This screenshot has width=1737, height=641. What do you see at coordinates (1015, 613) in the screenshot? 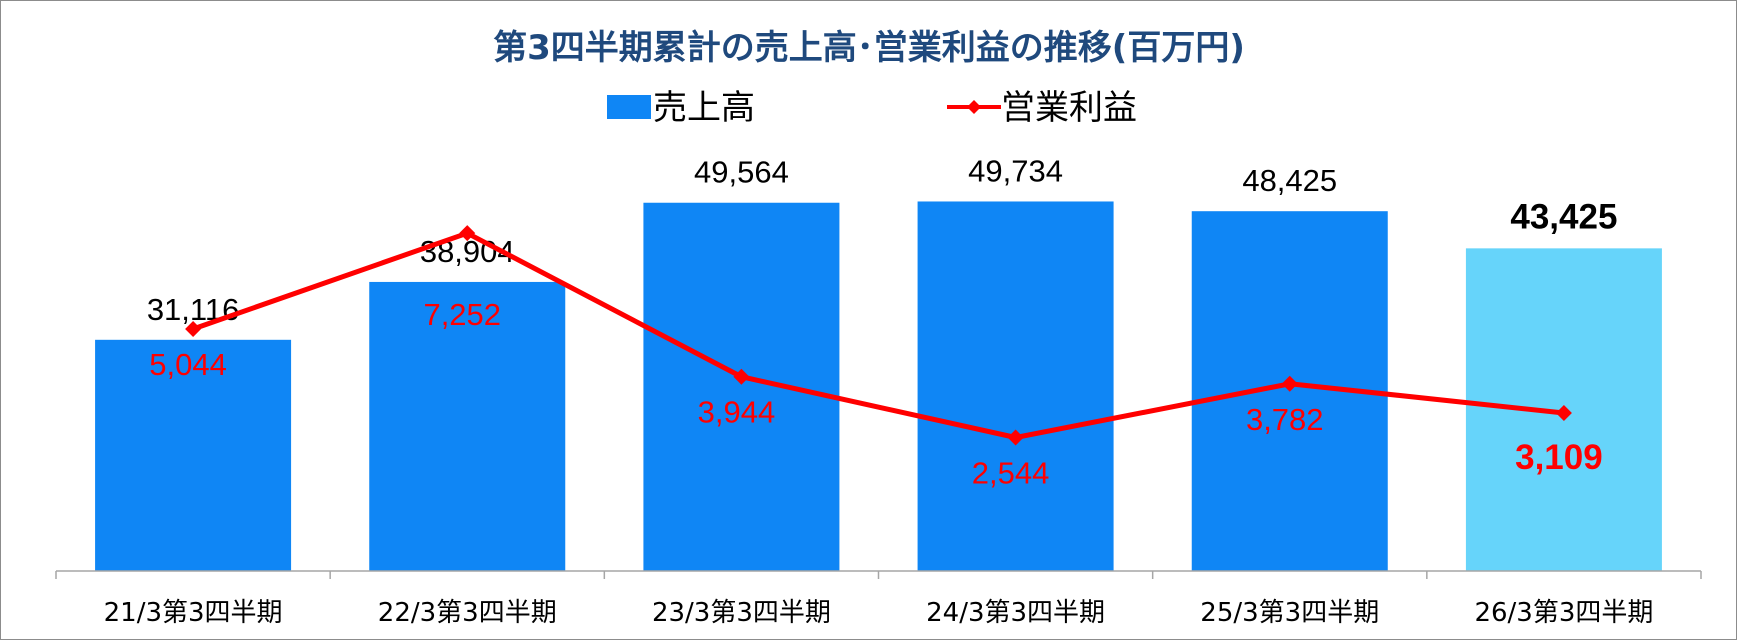
I see `x-tick-label-4: 24/3第3四半期` at bounding box center [1015, 613].